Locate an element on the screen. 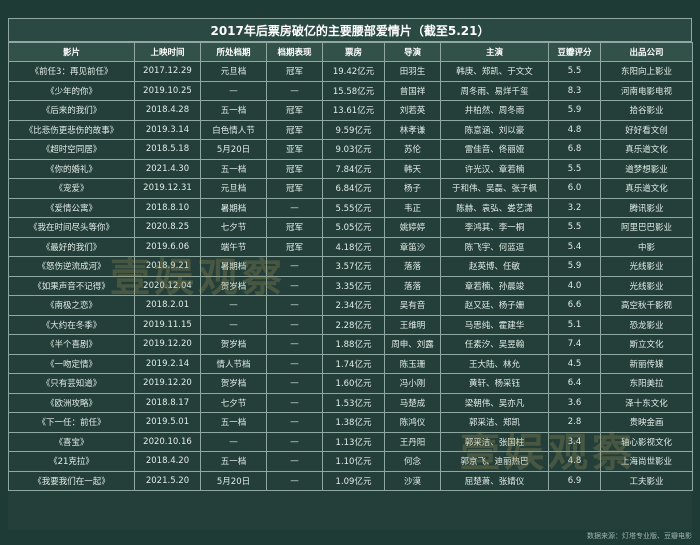 This screenshot has width=700, height=545. table-cell: 1.53亿元 is located at coordinates (353, 402).